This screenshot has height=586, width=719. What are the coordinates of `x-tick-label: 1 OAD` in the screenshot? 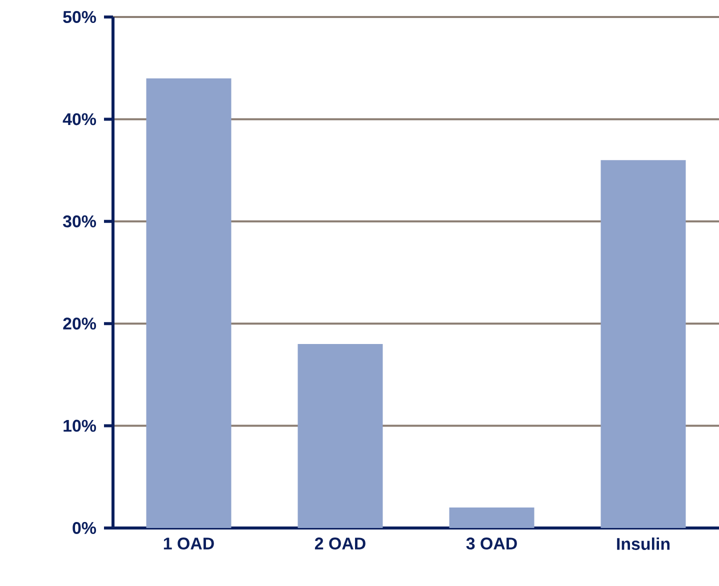 It's located at (189, 544).